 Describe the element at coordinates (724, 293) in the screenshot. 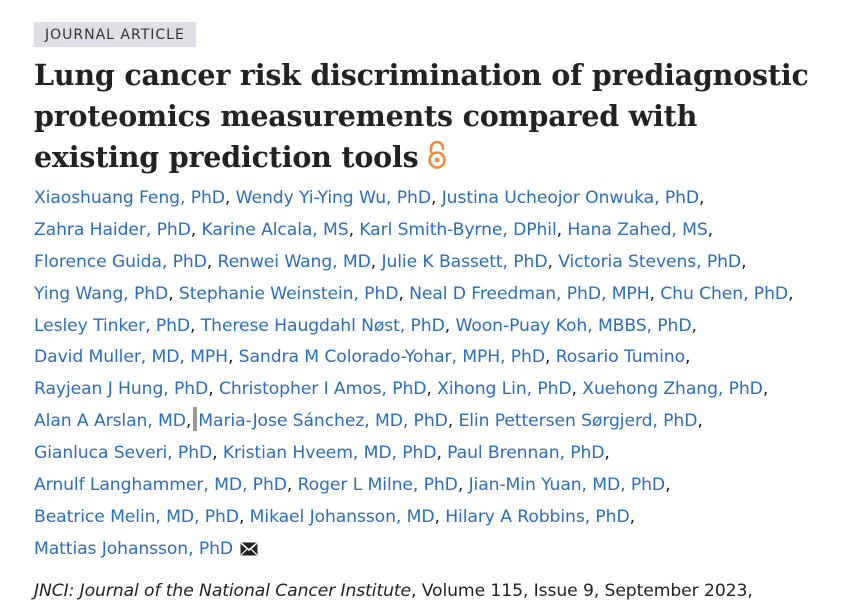

I see `author-link: Chu Chen, PhD` at that location.